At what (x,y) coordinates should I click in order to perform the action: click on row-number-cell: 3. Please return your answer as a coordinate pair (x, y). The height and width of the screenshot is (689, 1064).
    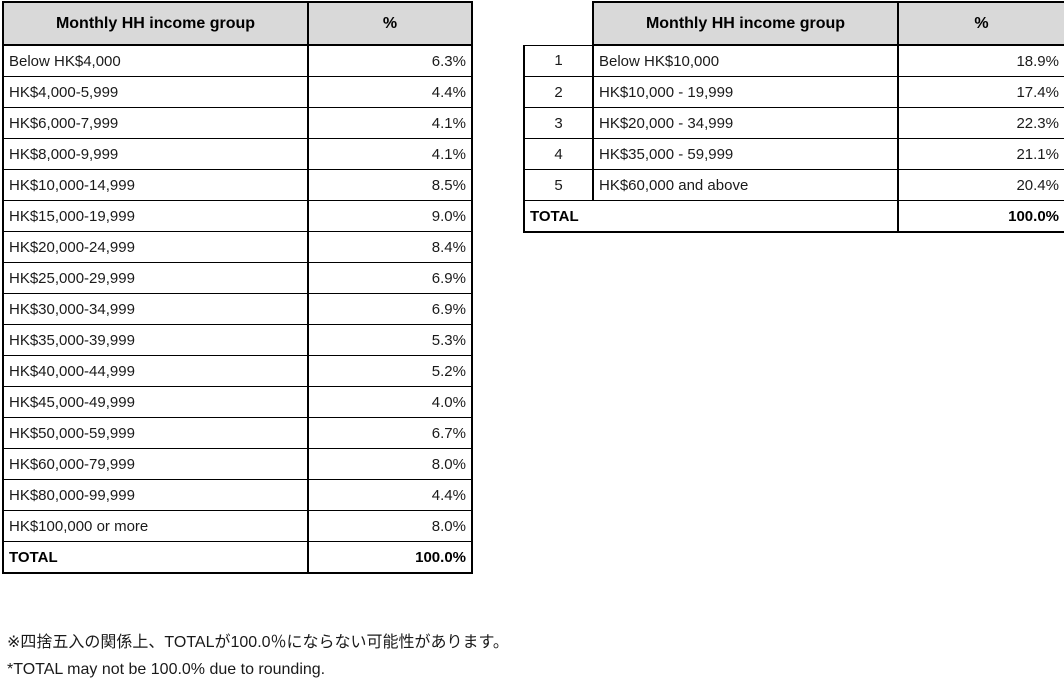
    Looking at the image, I should click on (558, 123).